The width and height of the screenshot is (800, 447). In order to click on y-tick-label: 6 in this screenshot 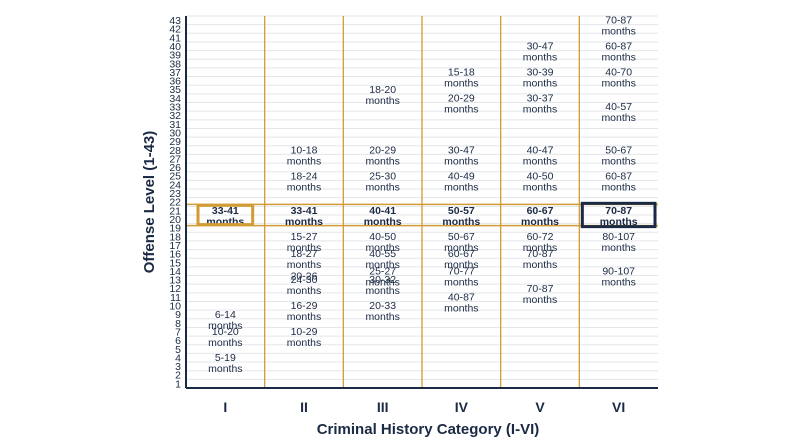, I will do `click(178, 341)`.